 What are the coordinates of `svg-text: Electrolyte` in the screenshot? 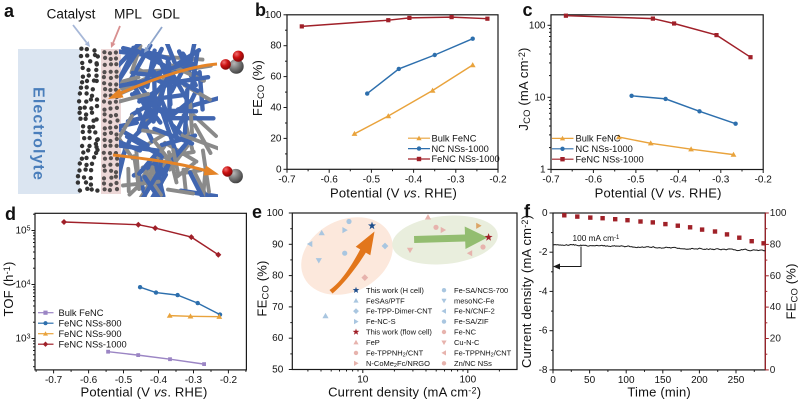 It's located at (38, 134).